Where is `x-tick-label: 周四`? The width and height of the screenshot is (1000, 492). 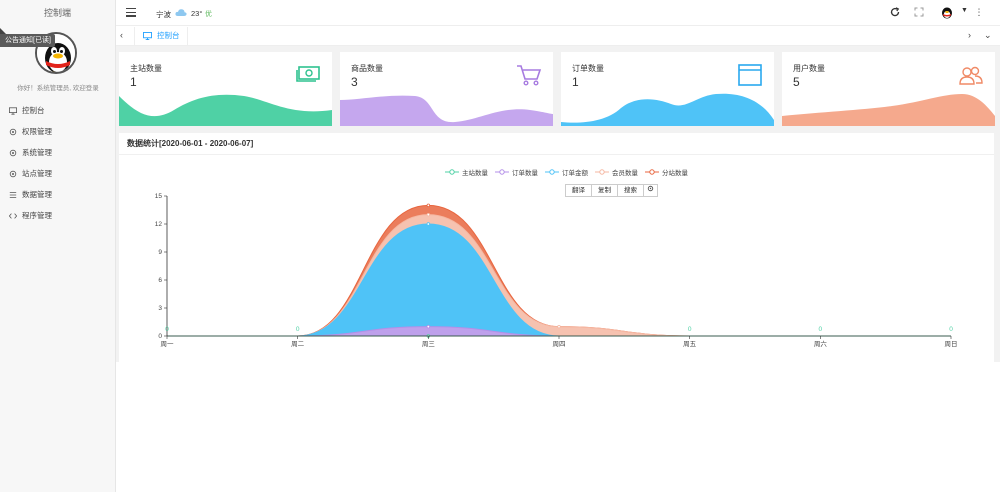
x-tick-label: 周四 is located at coordinates (559, 344).